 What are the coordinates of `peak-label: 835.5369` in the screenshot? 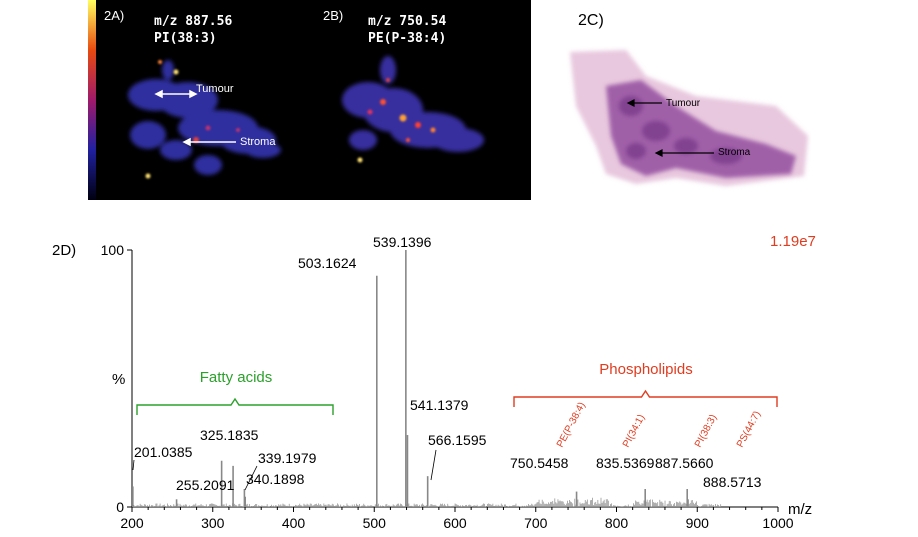 It's located at (625, 463).